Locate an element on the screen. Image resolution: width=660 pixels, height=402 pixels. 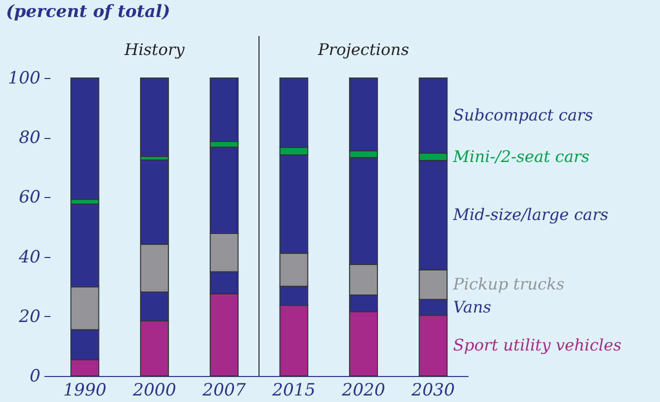
series-label: Mini-/2-seat cars is located at coordinates (521, 156).